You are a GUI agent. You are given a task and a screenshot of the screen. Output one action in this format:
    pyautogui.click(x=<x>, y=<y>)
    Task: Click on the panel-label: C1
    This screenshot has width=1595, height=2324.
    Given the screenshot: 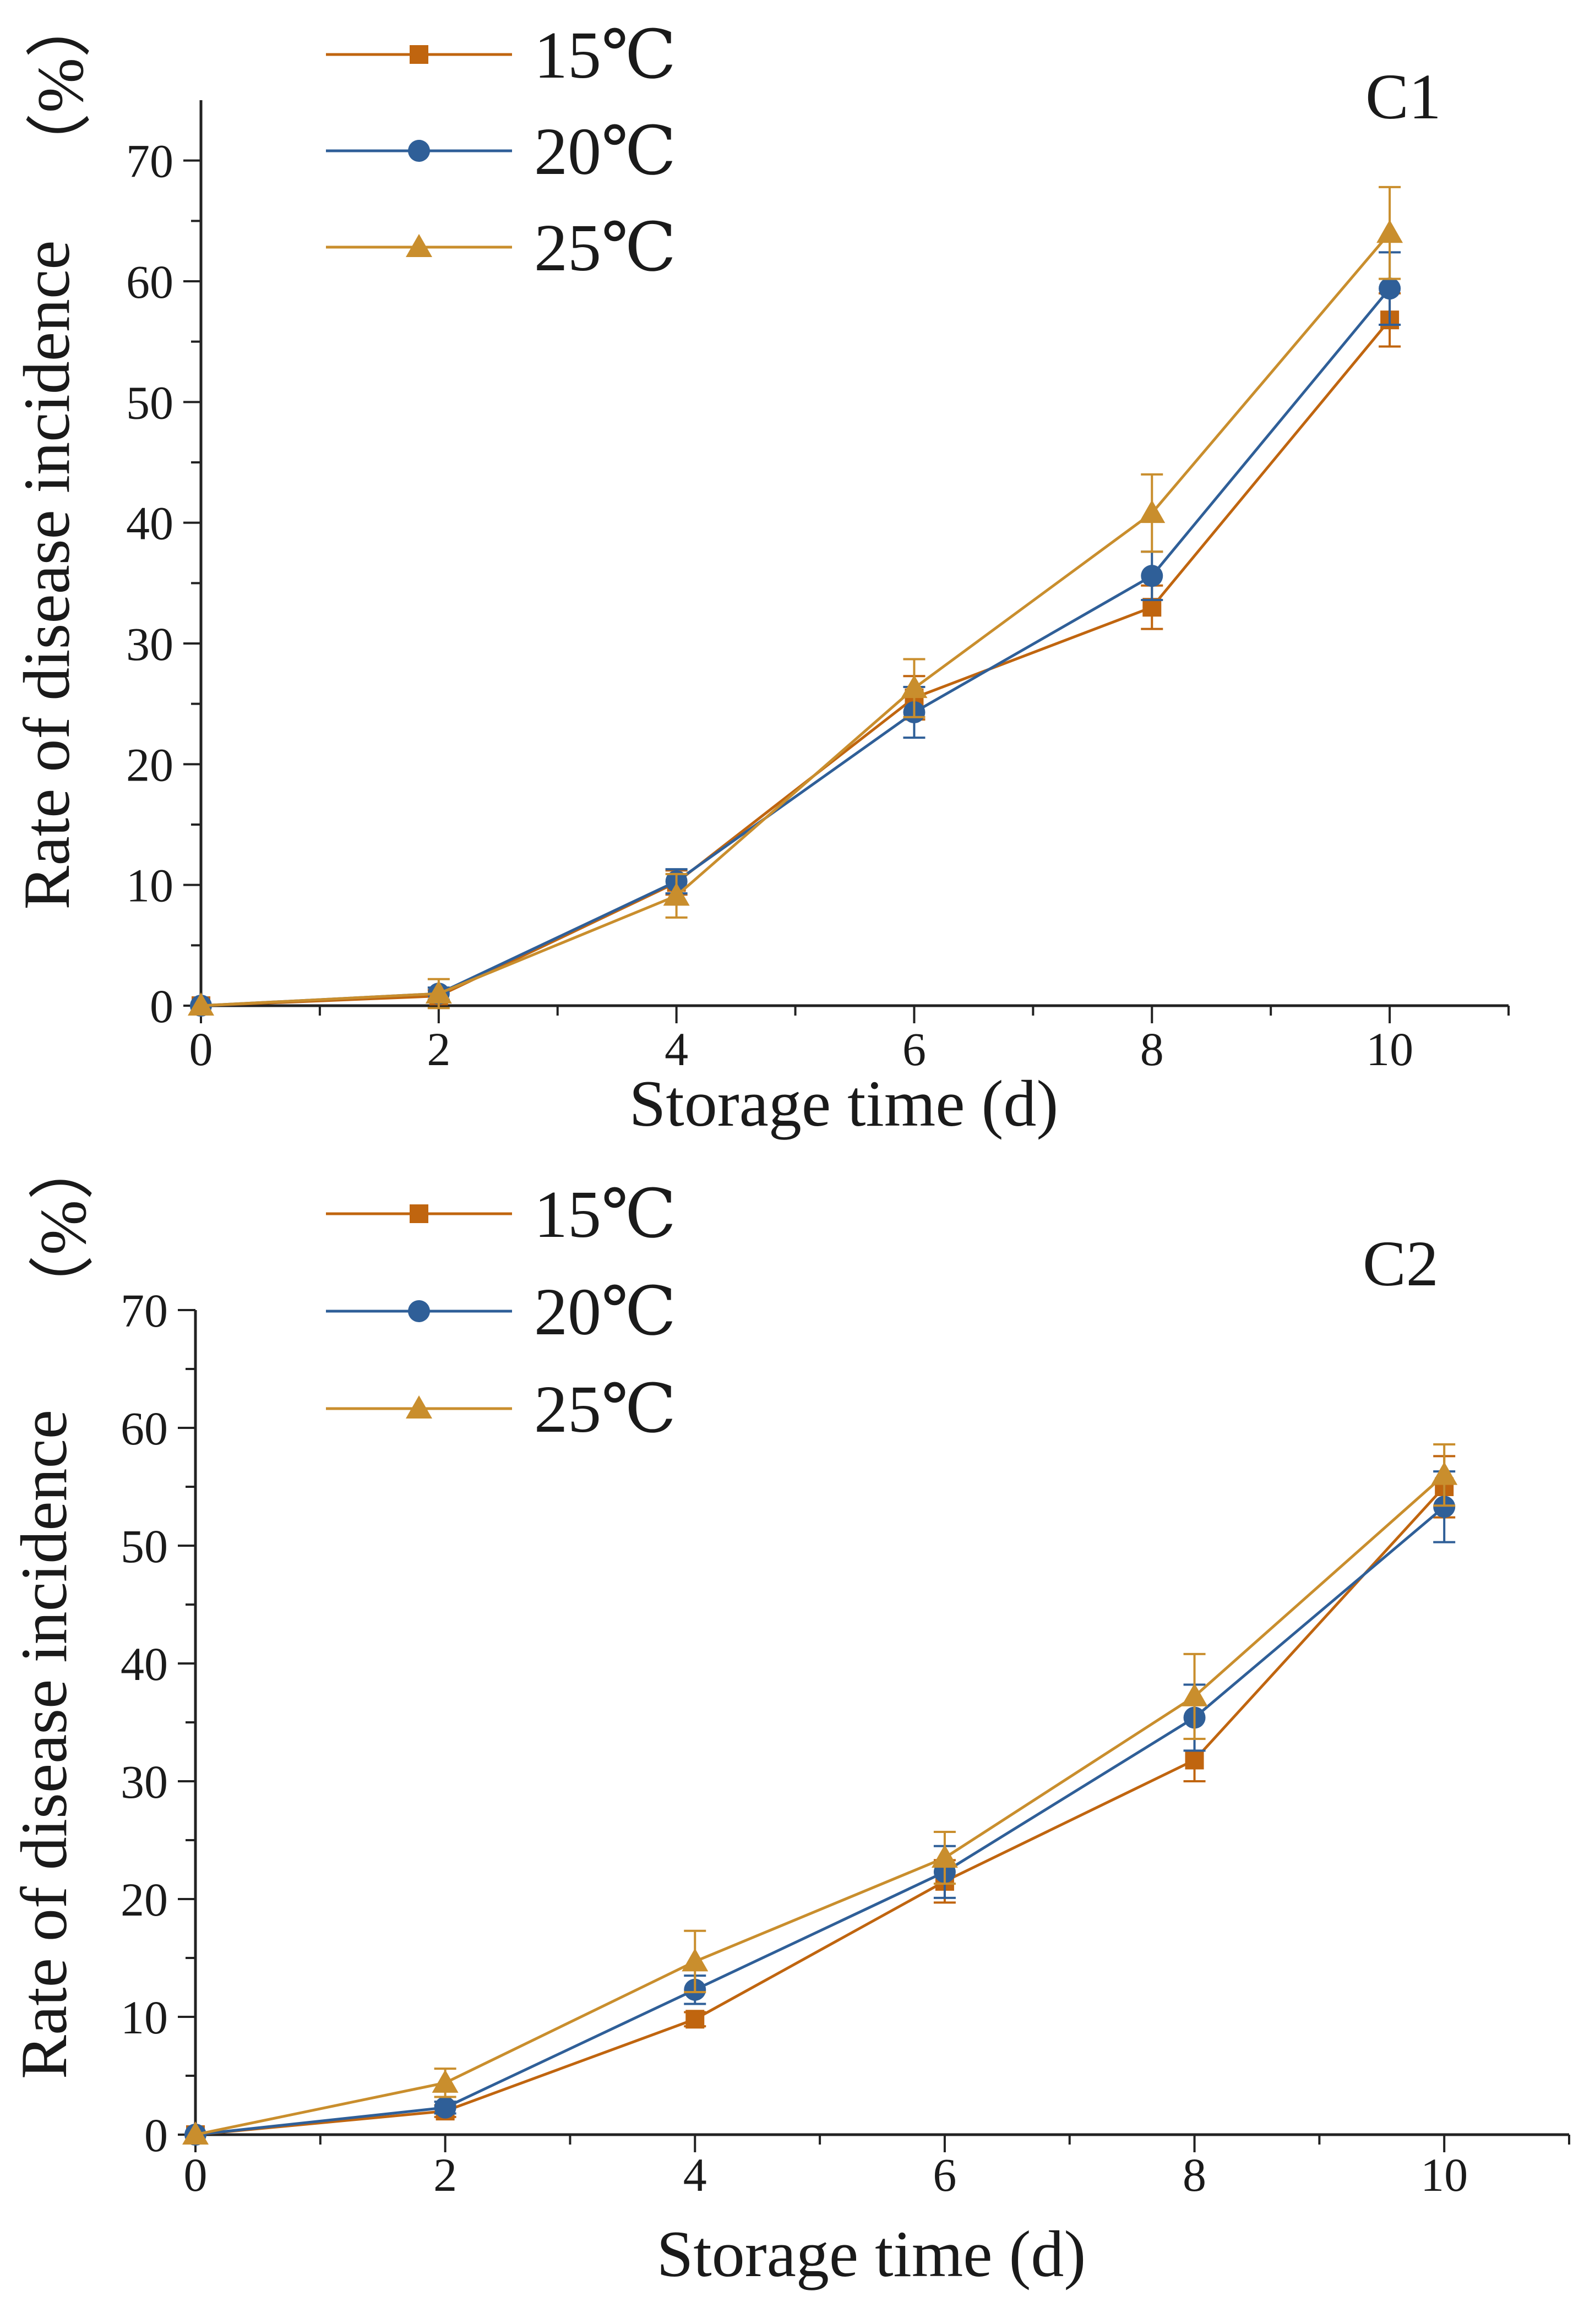 What is the action you would take?
    pyautogui.click(x=1403, y=97)
    